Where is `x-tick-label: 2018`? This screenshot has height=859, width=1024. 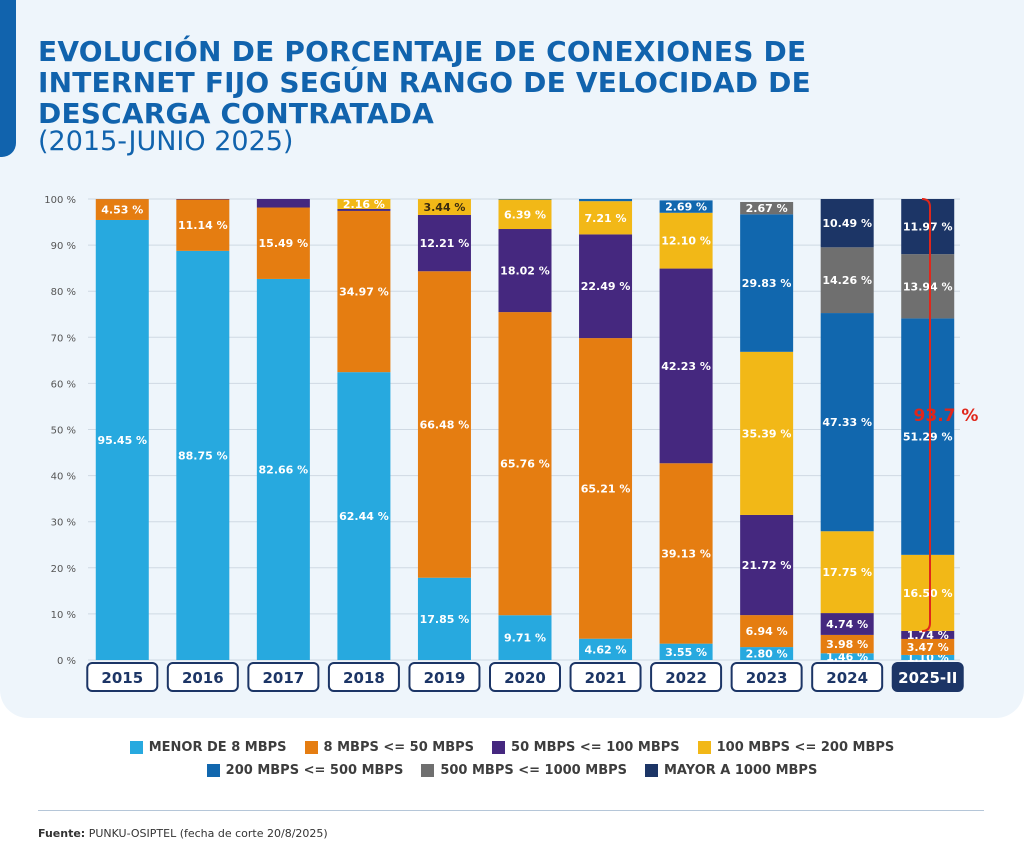 x-tick-label: 2018 is located at coordinates (364, 678).